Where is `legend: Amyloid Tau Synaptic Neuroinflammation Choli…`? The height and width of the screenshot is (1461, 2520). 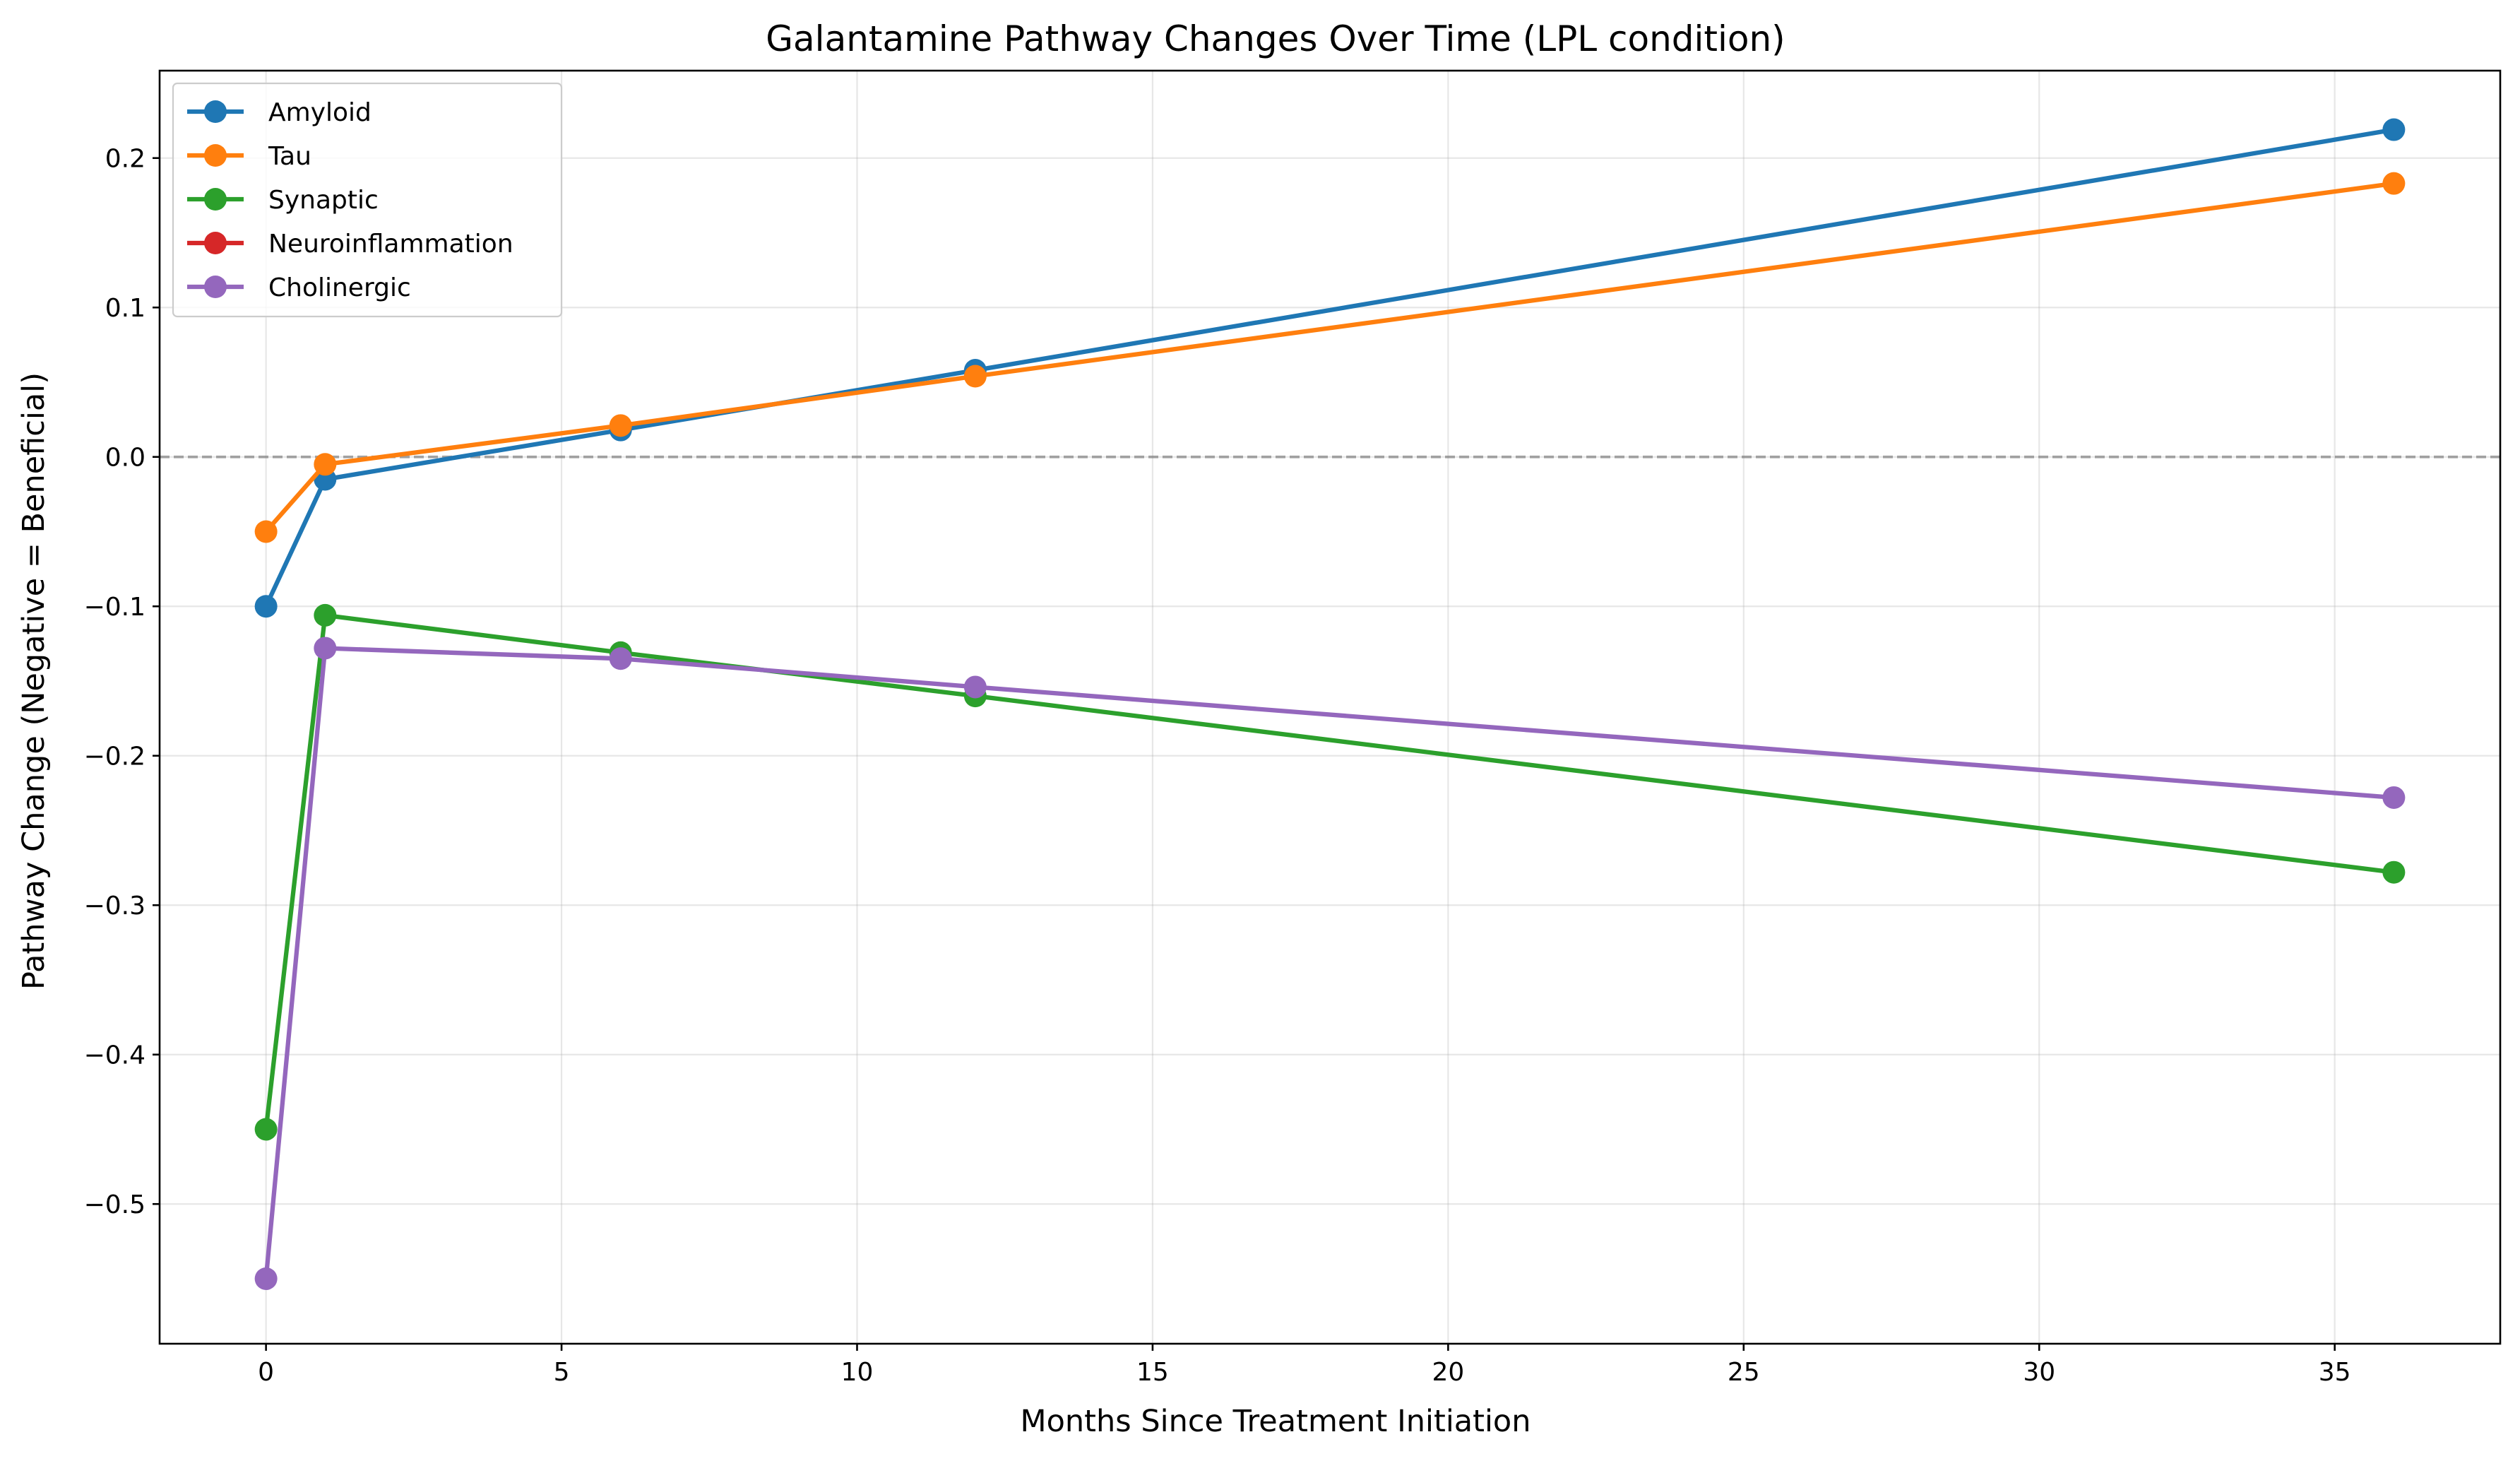 legend: Amyloid Tau Synaptic Neuroinflammation Choli… is located at coordinates (368, 200).